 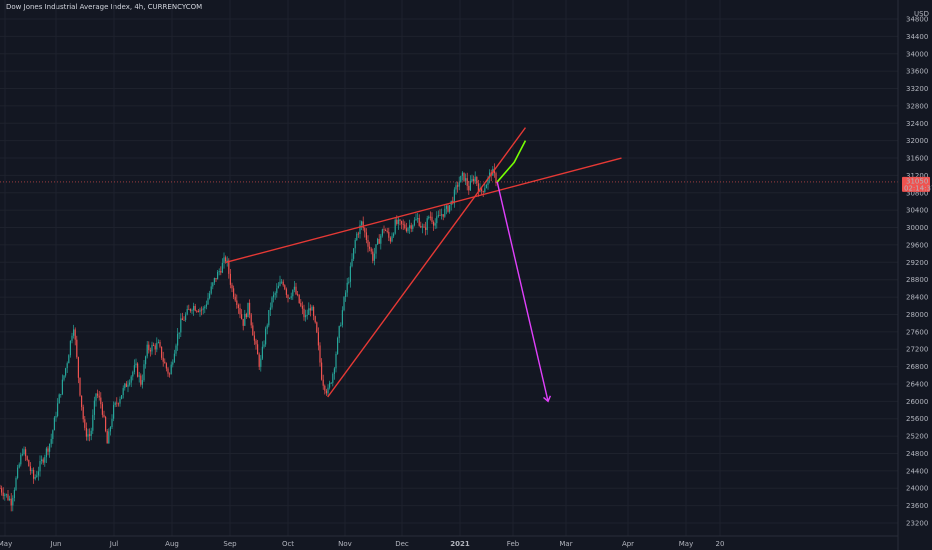 What do you see at coordinates (172, 544) in the screenshot?
I see `x-tick-label: Aug` at bounding box center [172, 544].